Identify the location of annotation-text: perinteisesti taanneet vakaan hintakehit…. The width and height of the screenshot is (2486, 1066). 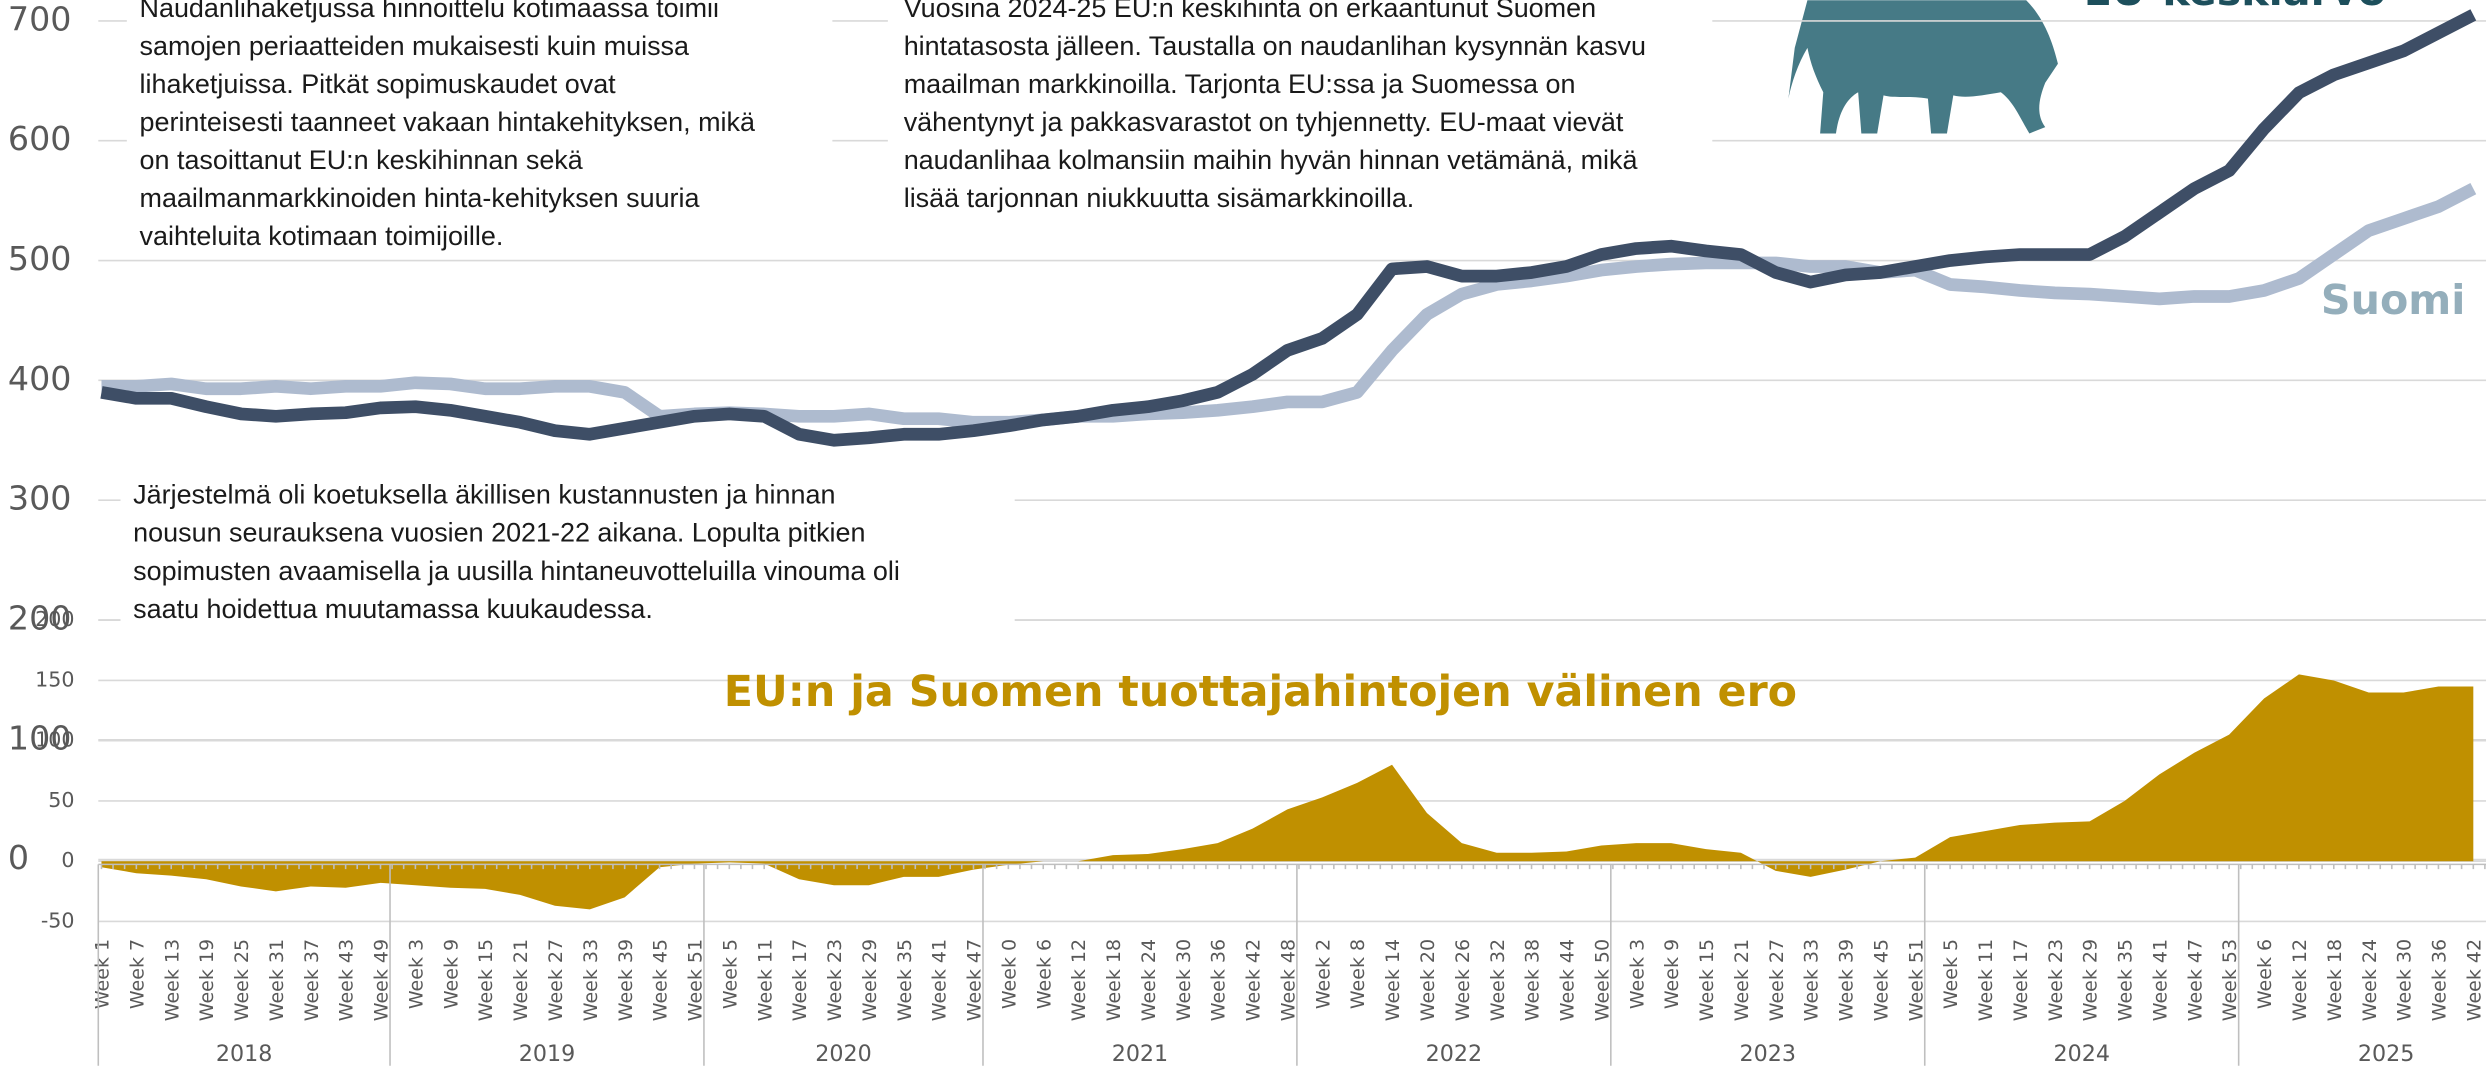
(447, 122).